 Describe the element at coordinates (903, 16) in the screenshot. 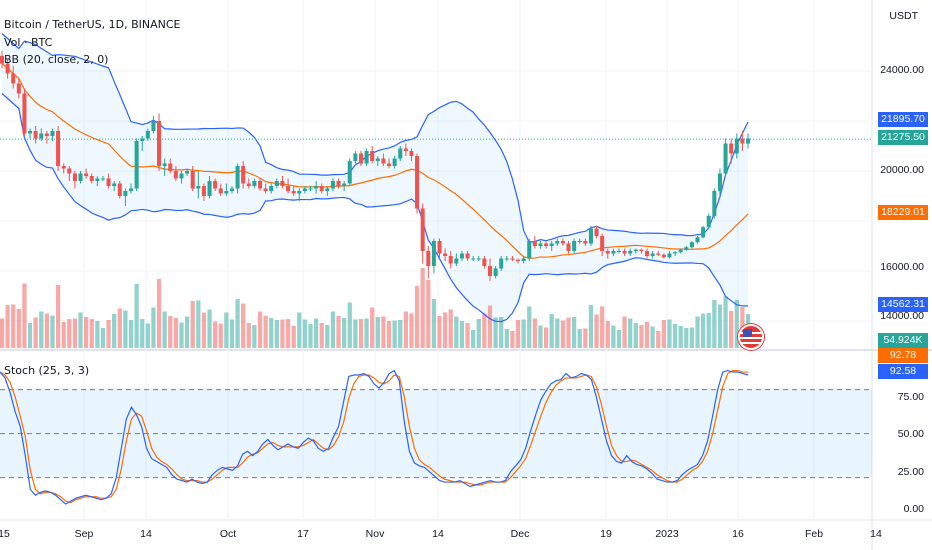

I see `currency-label: USDT` at that location.